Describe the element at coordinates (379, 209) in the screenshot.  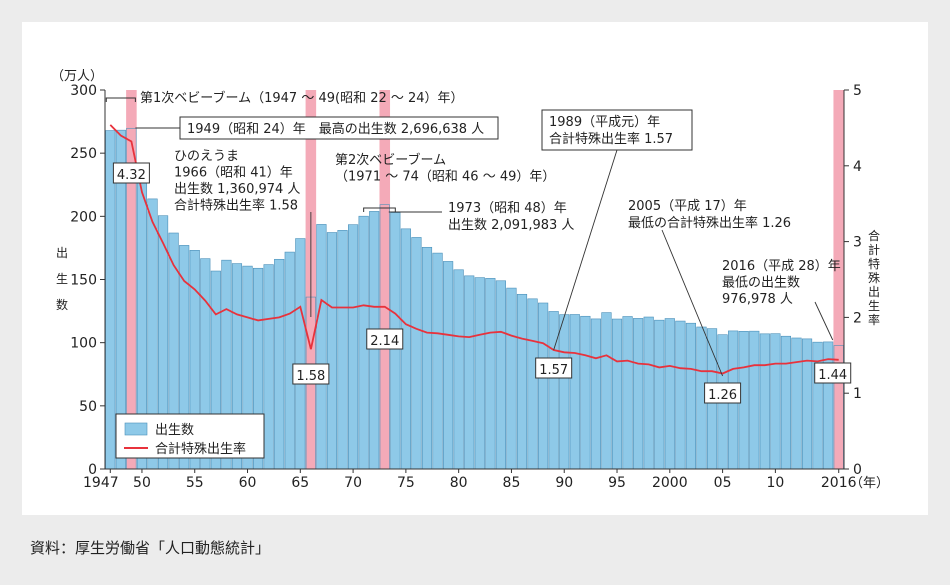
I see `boom2-bracket` at that location.